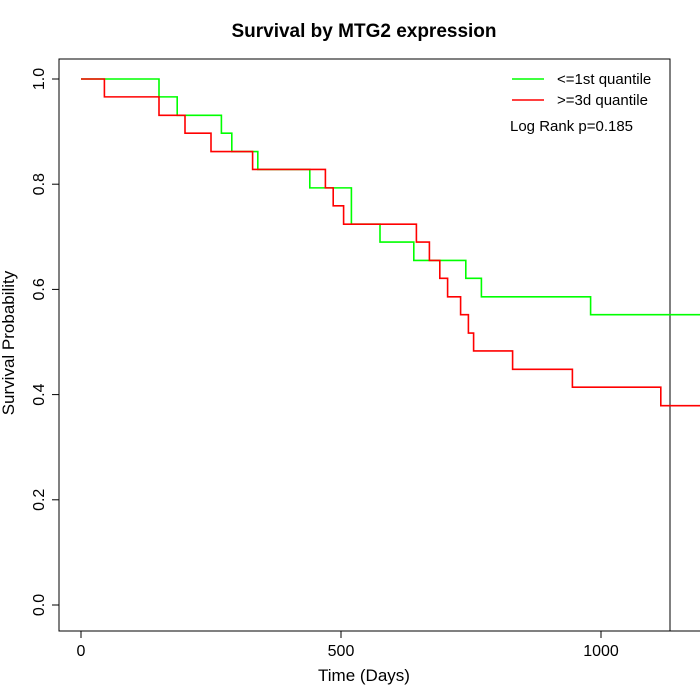  Describe the element at coordinates (39, 184) in the screenshot. I see `y-tick-label: 0.8` at that location.